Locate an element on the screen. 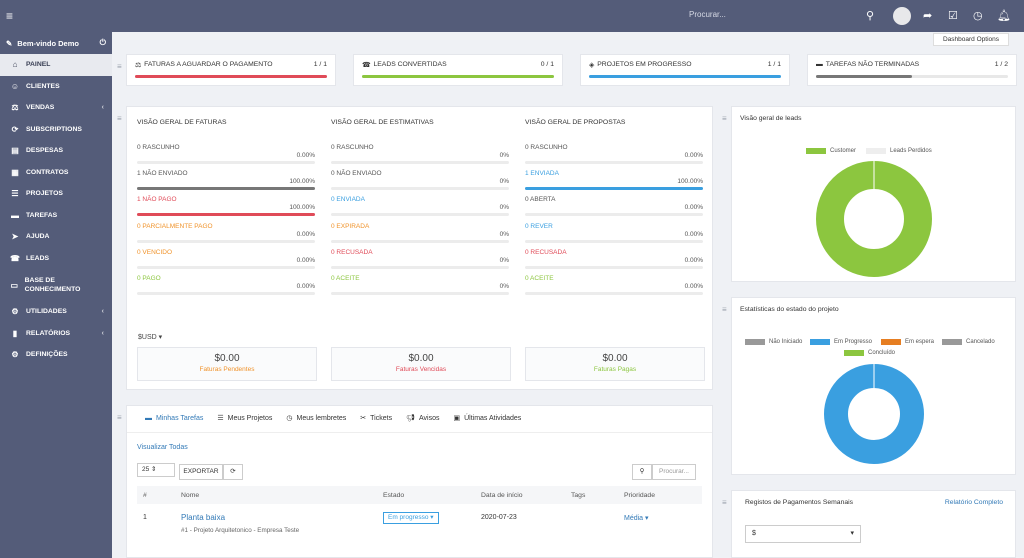  column-header: Tags is located at coordinates (578, 495).